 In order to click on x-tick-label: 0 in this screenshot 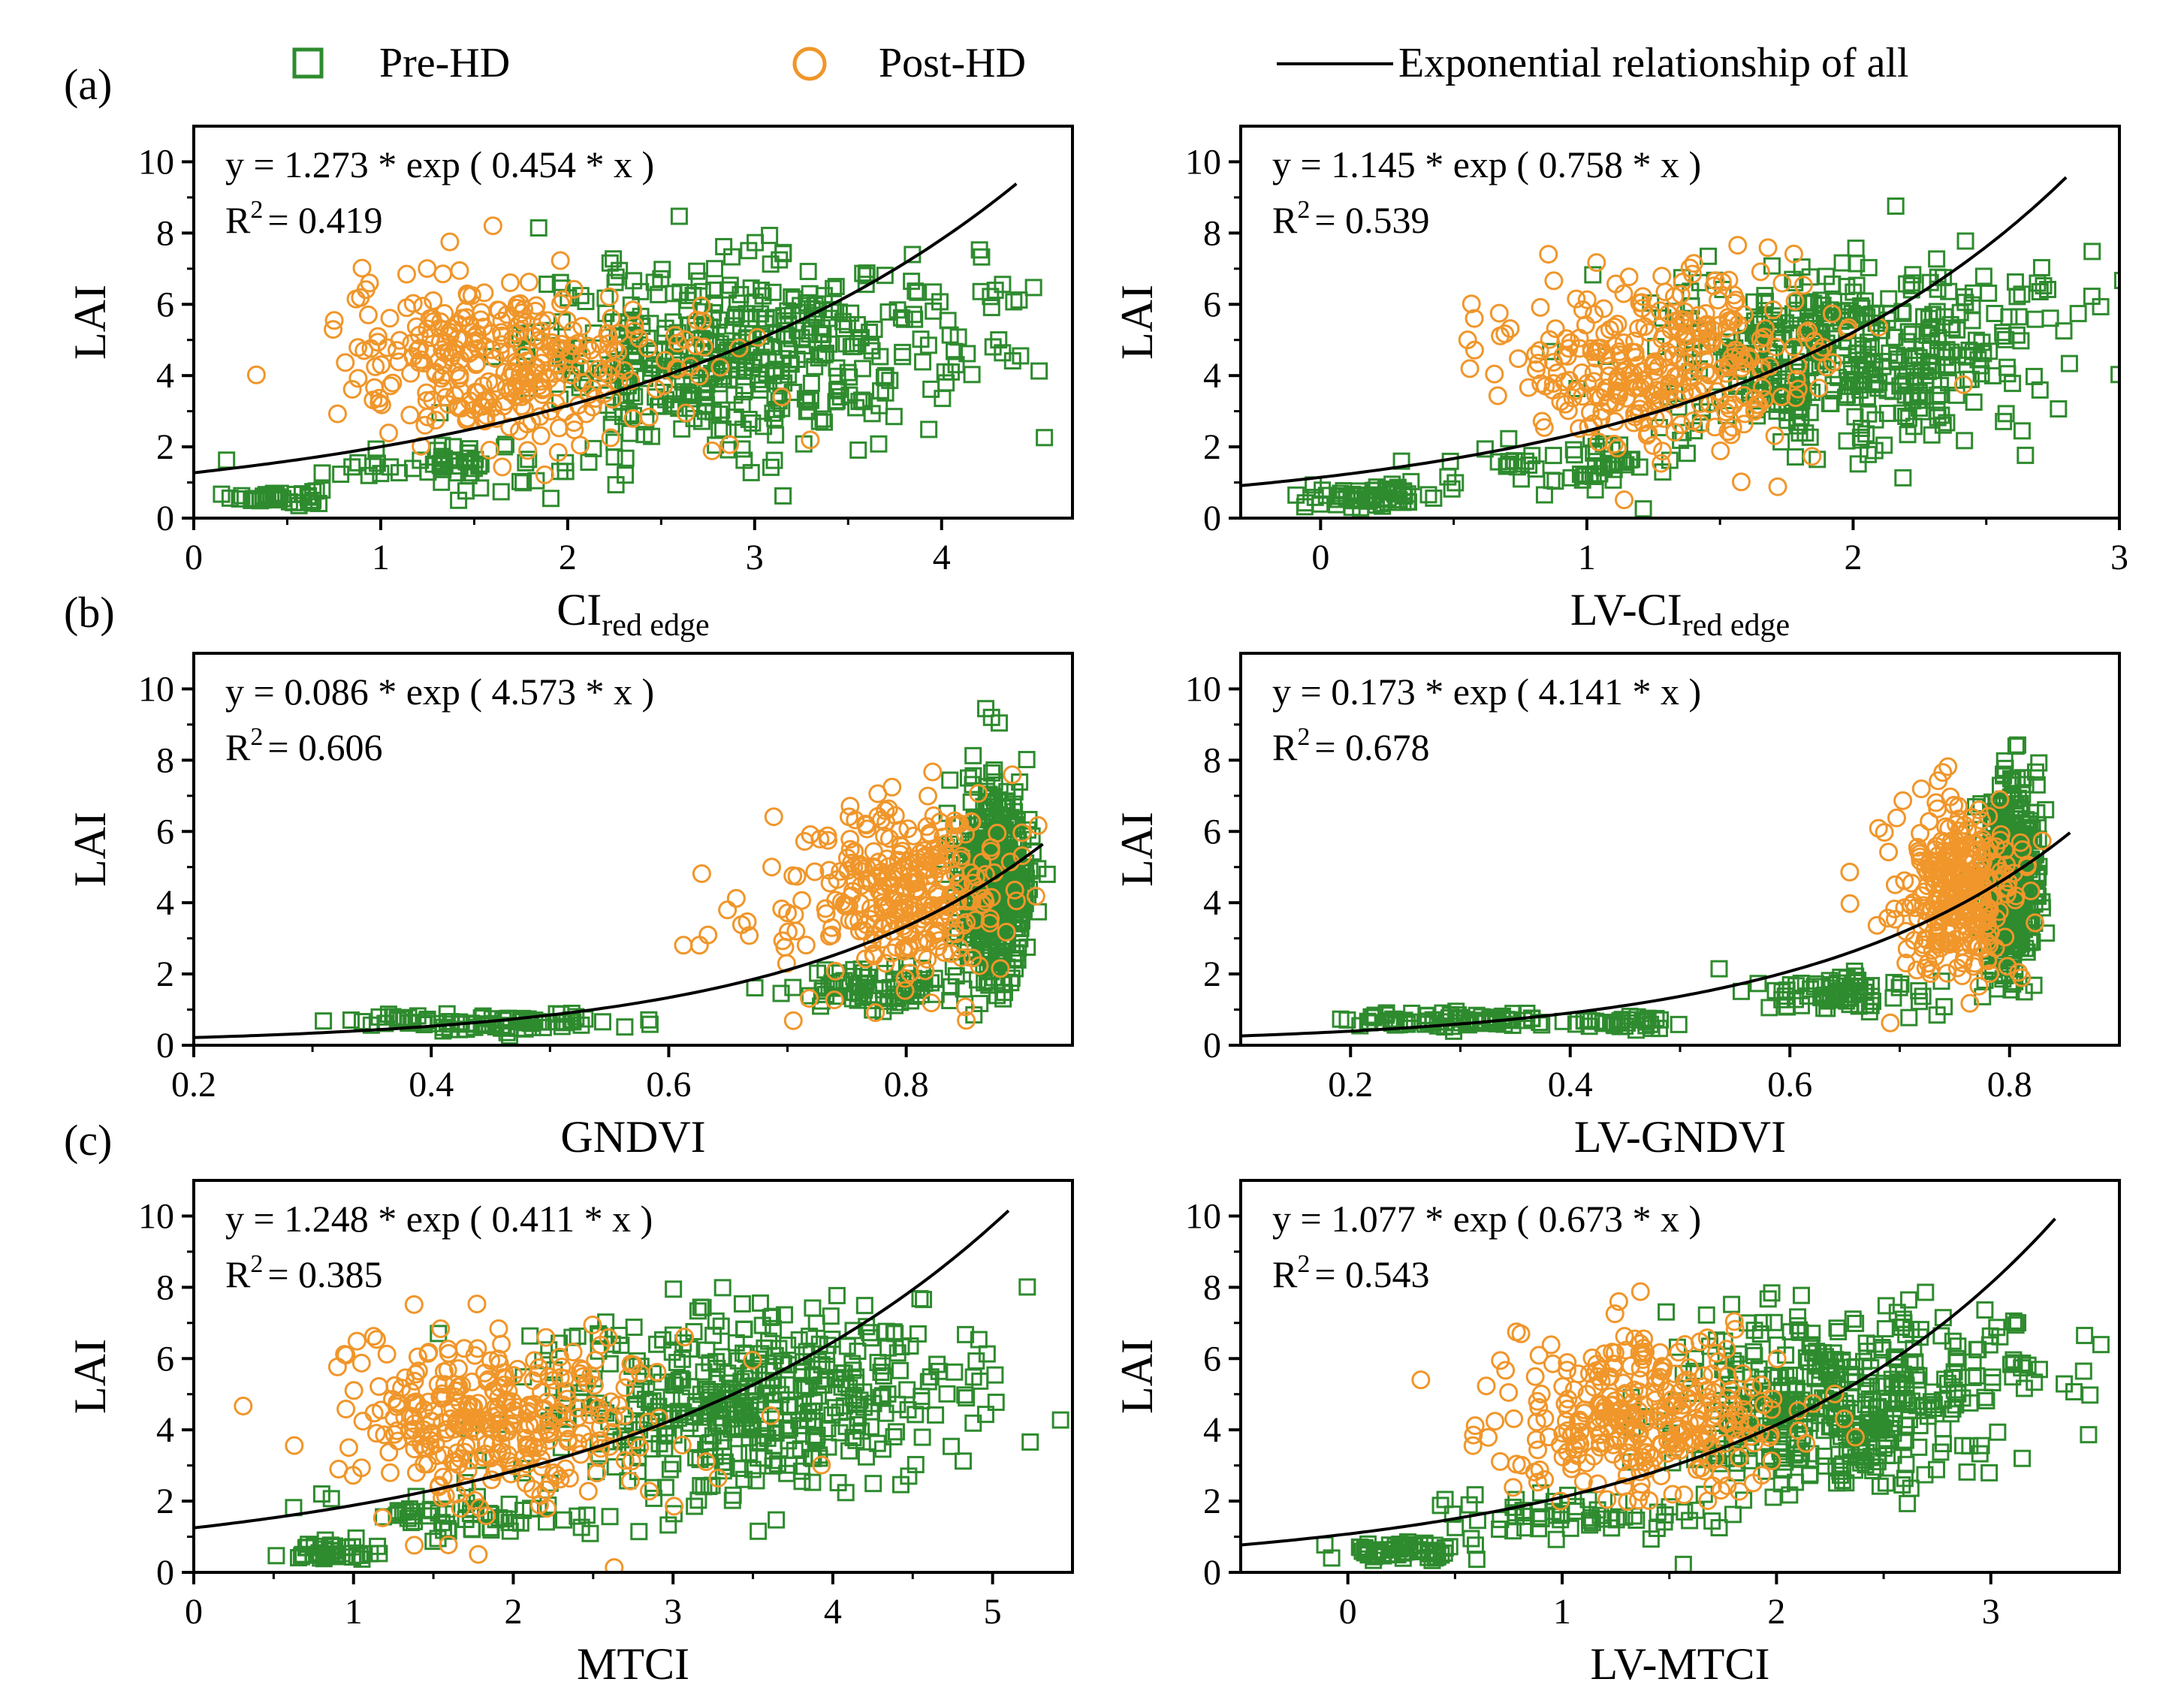, I will do `click(1320, 557)`.